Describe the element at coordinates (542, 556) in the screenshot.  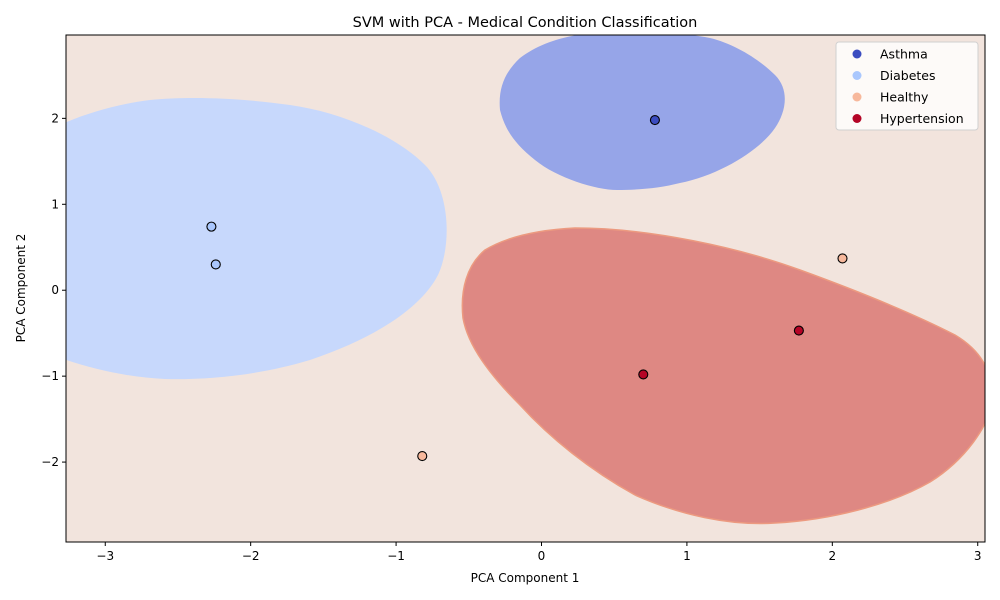
I see `x-tick-label: 0` at that location.